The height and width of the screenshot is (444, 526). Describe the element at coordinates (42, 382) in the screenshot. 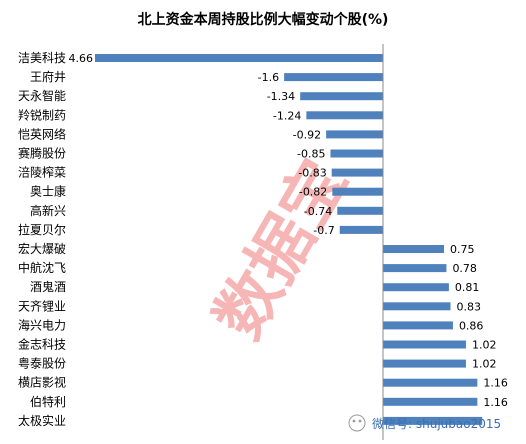

I see `category-label: 横店影视` at that location.